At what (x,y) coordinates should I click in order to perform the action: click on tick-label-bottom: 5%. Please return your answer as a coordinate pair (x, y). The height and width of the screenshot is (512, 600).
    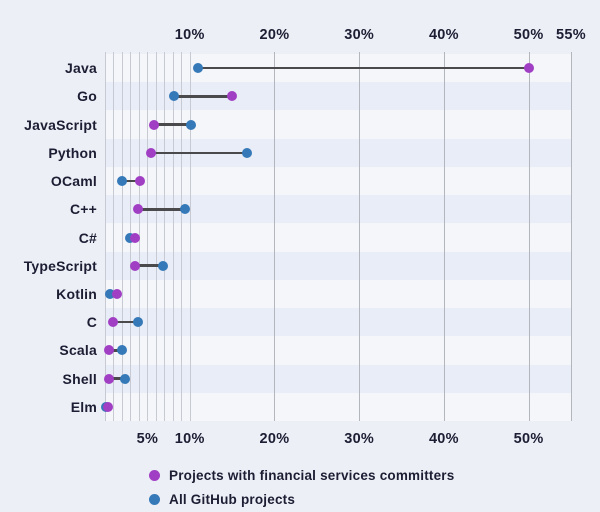
    Looking at the image, I should click on (147, 439).